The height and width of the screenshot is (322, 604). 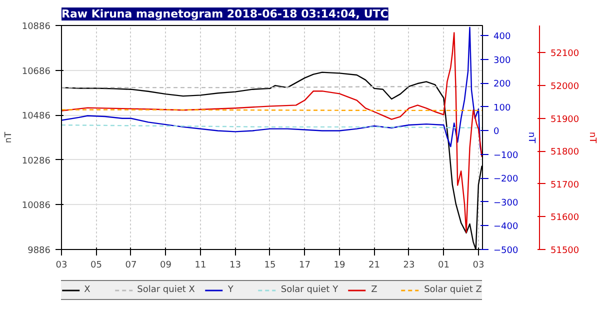 What do you see at coordinates (592, 138) in the screenshot?
I see `y3-axis-title: nT` at bounding box center [592, 138].